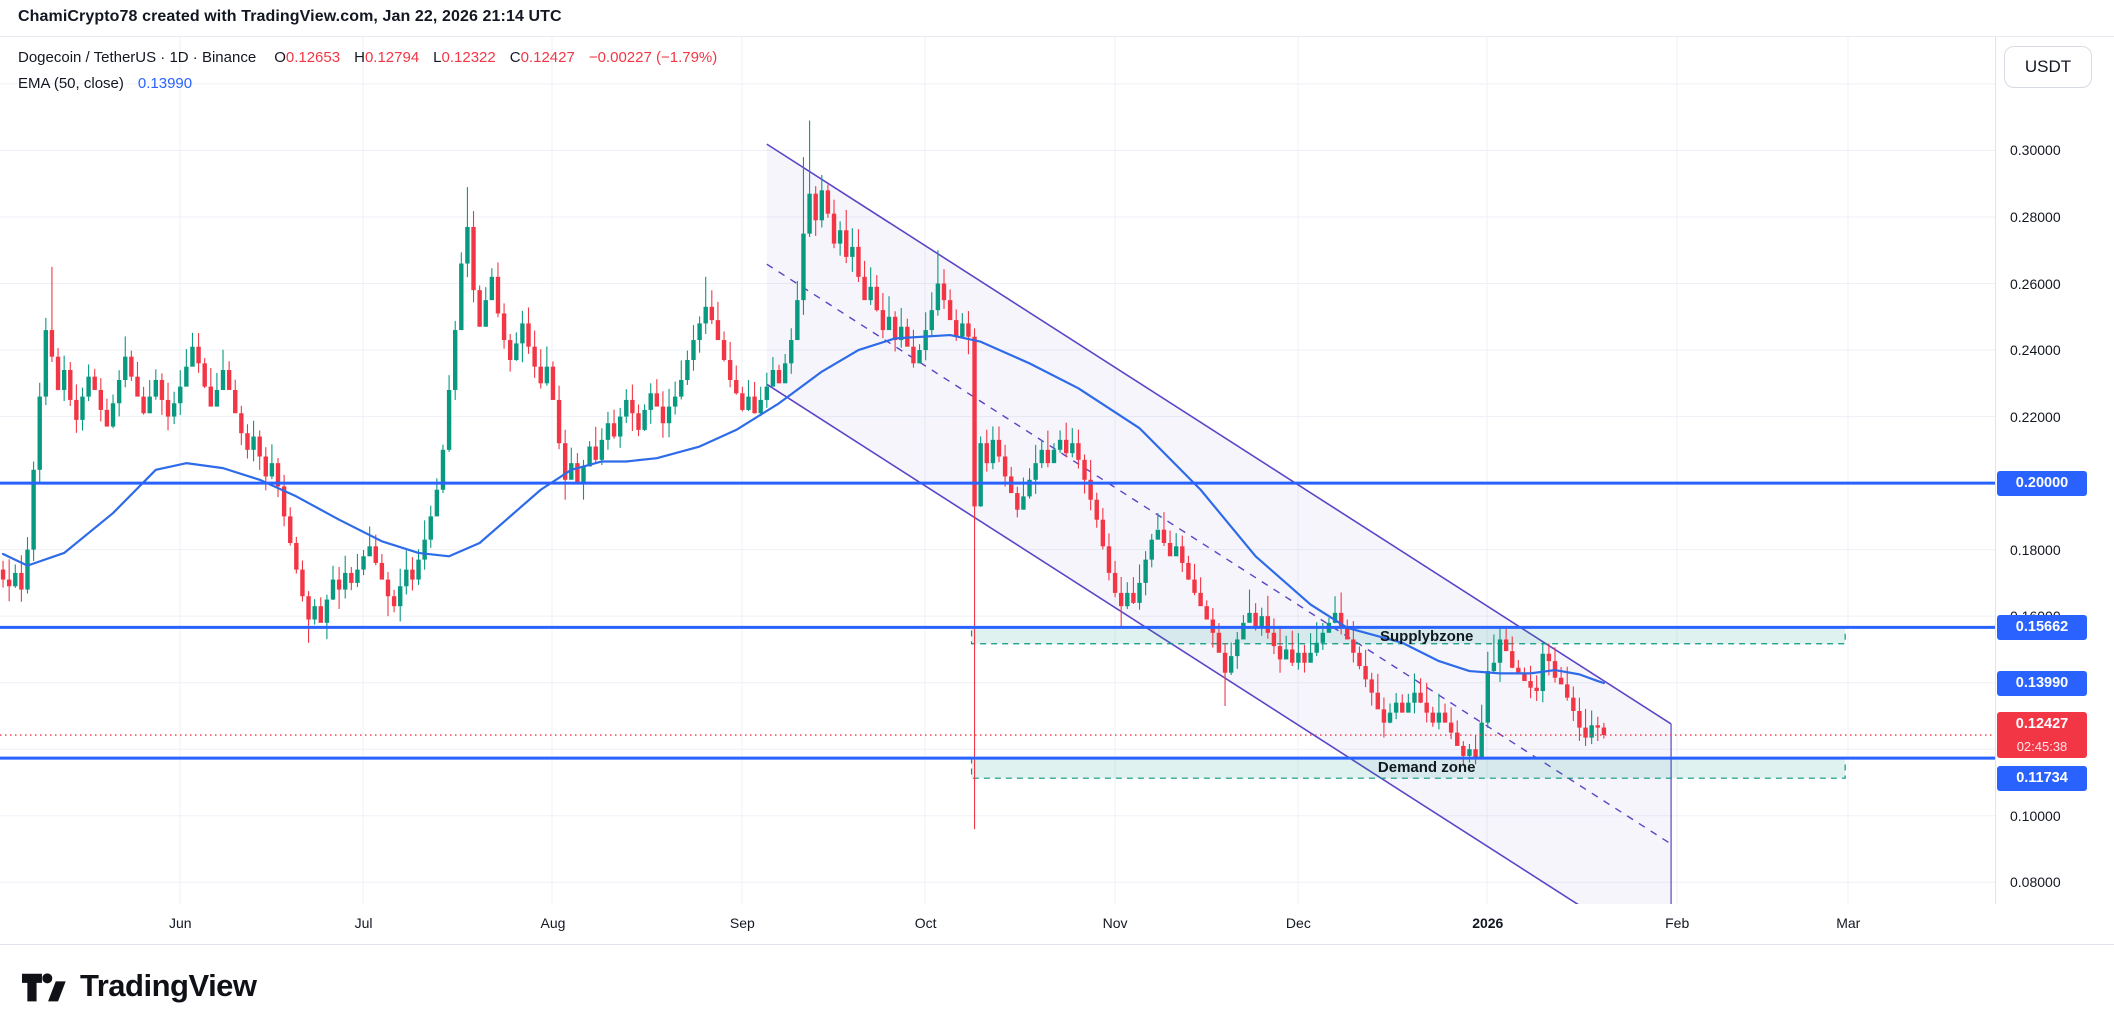  Describe the element at coordinates (2035, 882) in the screenshot. I see `price-tick: 0.08000` at that location.